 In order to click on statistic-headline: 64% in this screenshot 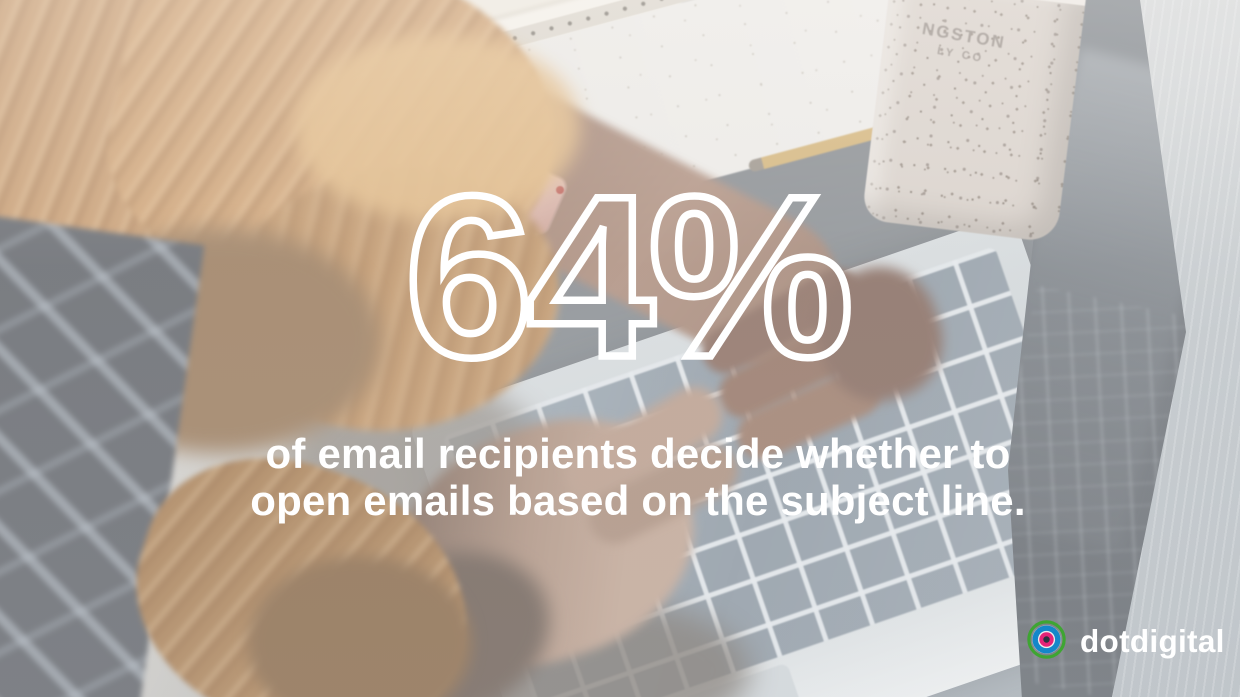, I will do `click(629, 276)`.